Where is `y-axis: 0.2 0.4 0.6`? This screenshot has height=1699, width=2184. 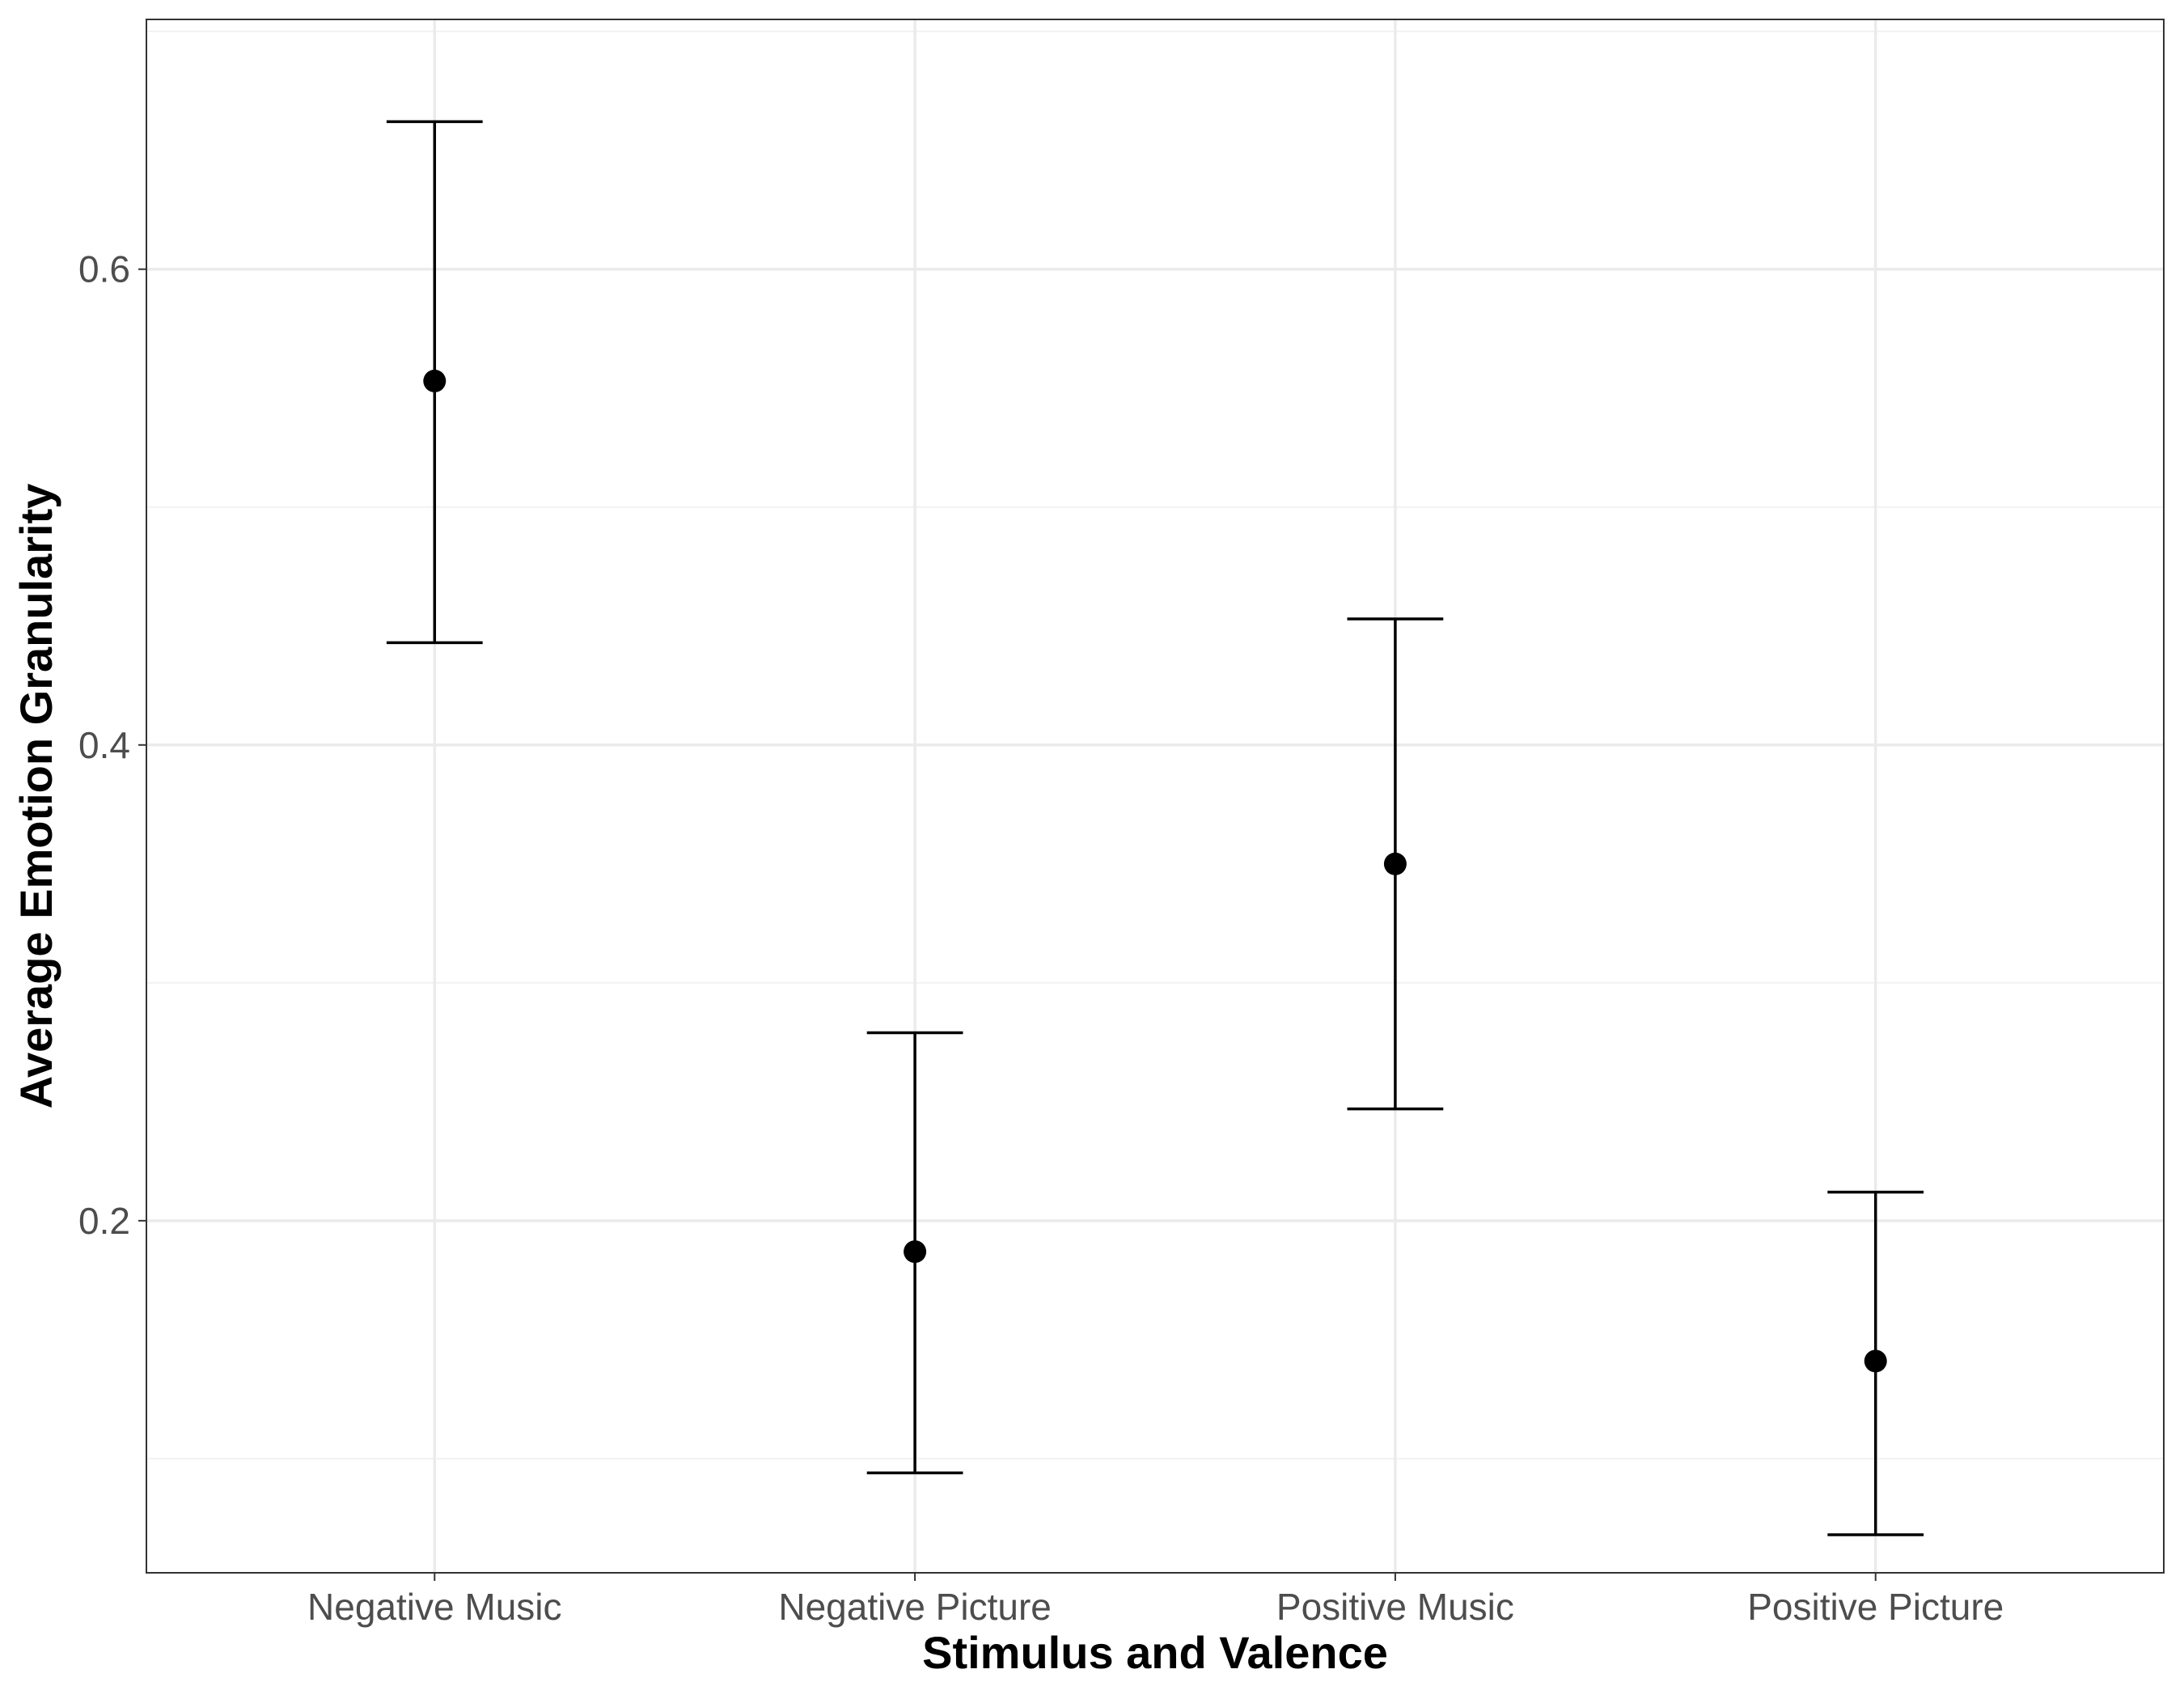
y-axis: 0.2 0.4 0.6 is located at coordinates (112, 745).